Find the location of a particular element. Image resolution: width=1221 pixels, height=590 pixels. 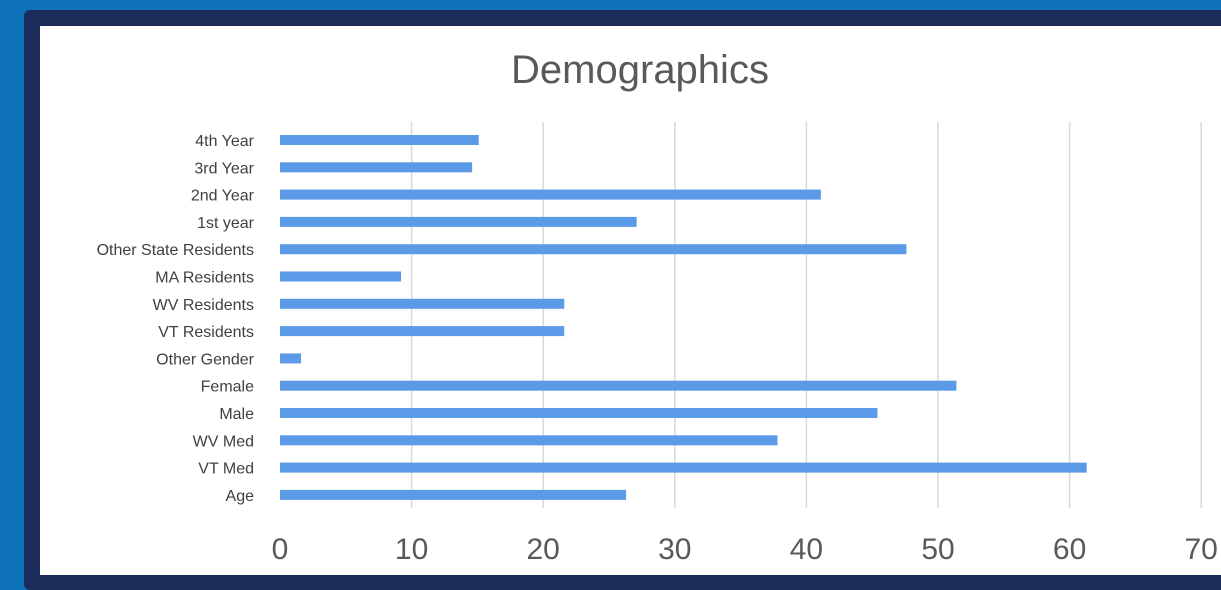

bar-male is located at coordinates (579, 413).